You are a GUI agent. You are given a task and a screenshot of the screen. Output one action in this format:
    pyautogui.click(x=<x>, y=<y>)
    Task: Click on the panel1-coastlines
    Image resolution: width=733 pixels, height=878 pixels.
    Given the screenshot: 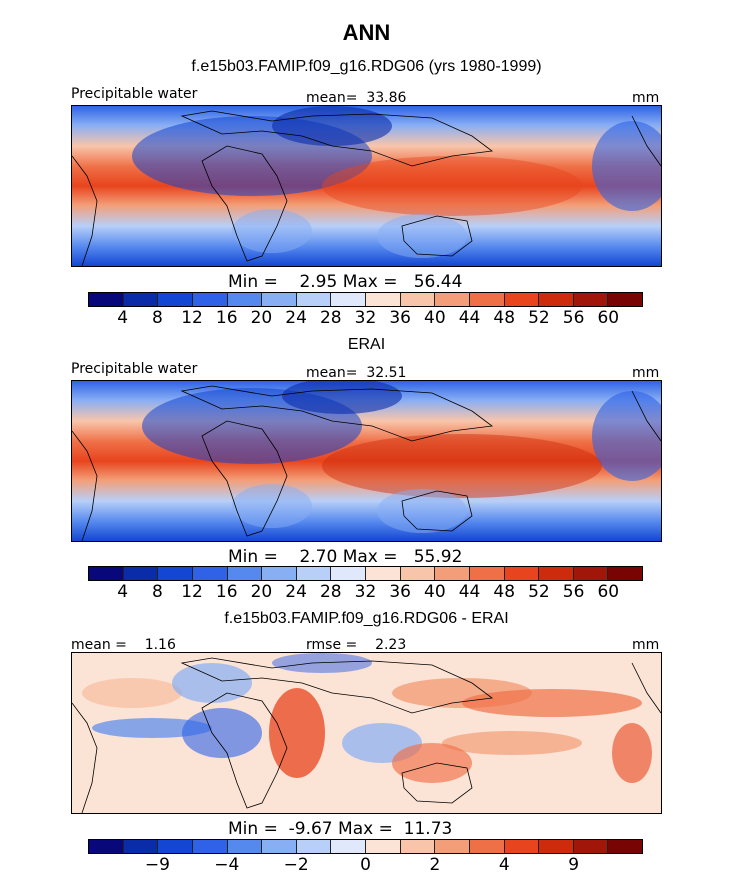 What is the action you would take?
    pyautogui.click(x=366, y=188)
    